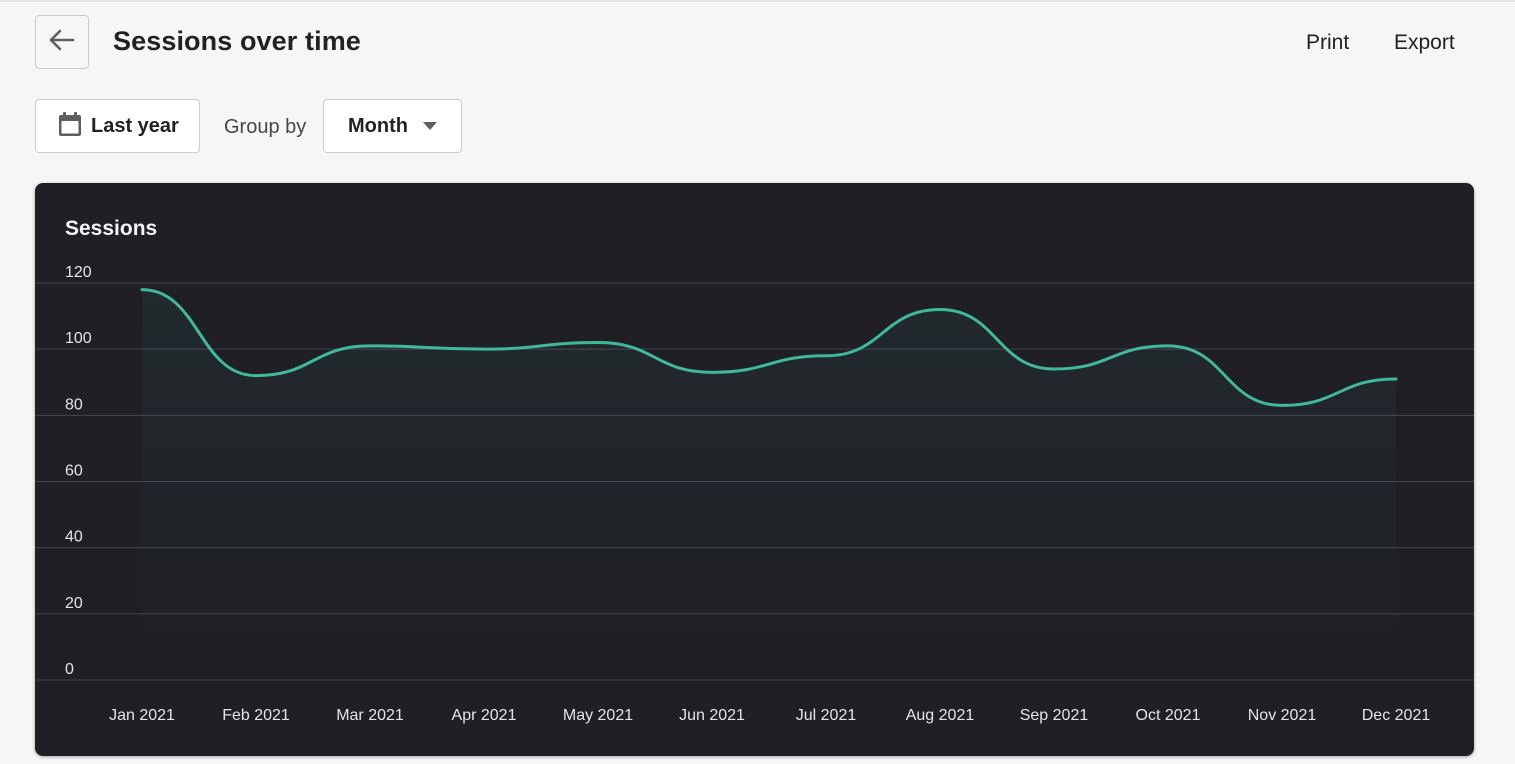 Image resolution: width=1515 pixels, height=764 pixels. I want to click on x-tick-label: Jan 2021, so click(142, 715).